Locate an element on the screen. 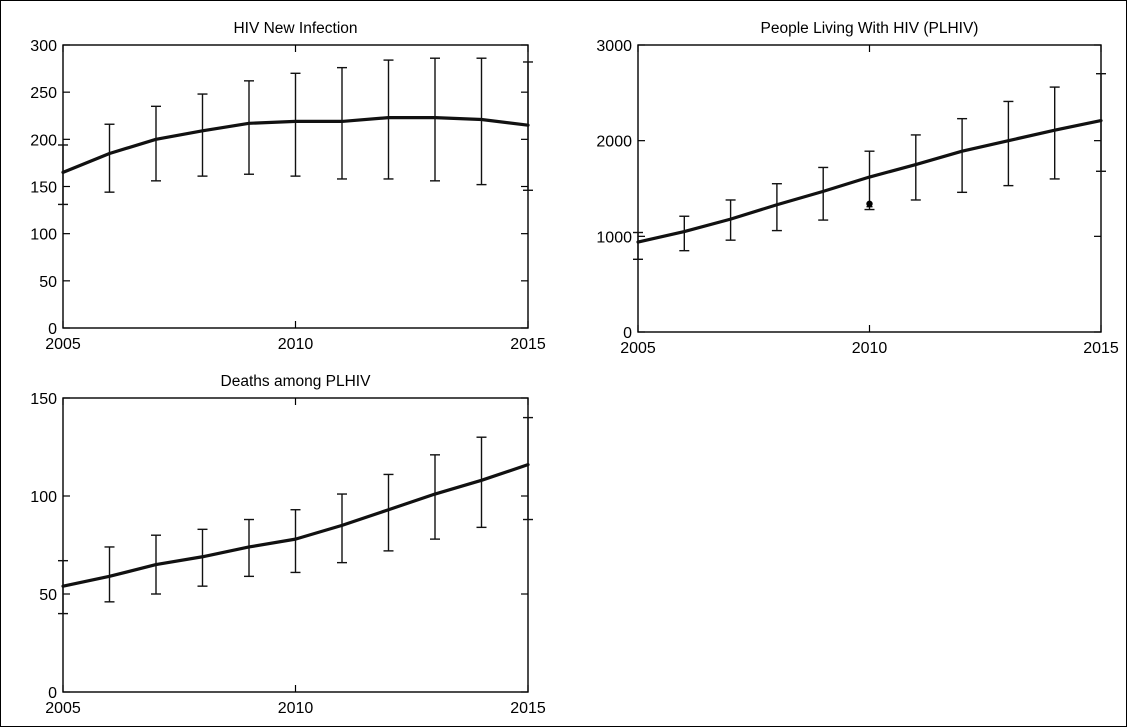 The height and width of the screenshot is (727, 1127). chart-title: Deaths among PLHIV is located at coordinates (296, 381).